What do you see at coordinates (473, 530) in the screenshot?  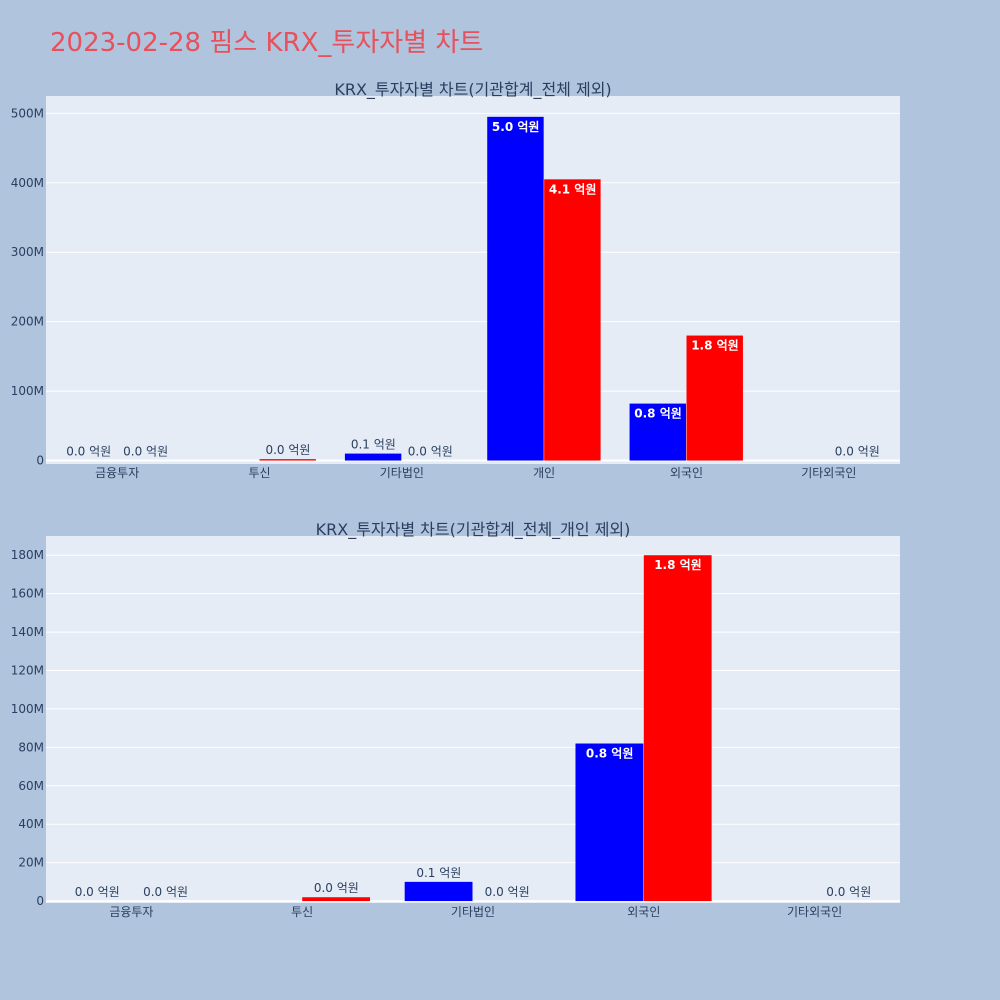 I see `chart-title-2: KRX_투자자별 차트(기관합계_전체_개인 제외)` at bounding box center [473, 530].